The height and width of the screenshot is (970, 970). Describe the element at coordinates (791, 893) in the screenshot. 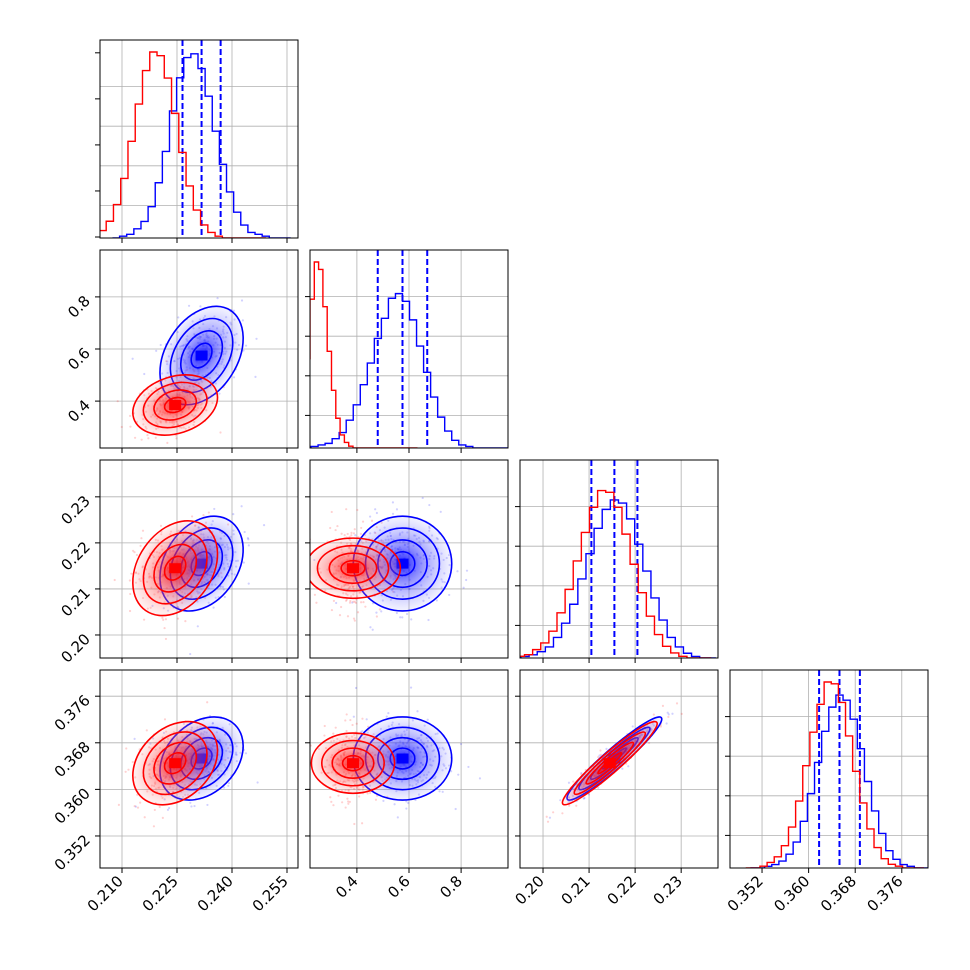

I see `x-tick-label: 0.360` at that location.